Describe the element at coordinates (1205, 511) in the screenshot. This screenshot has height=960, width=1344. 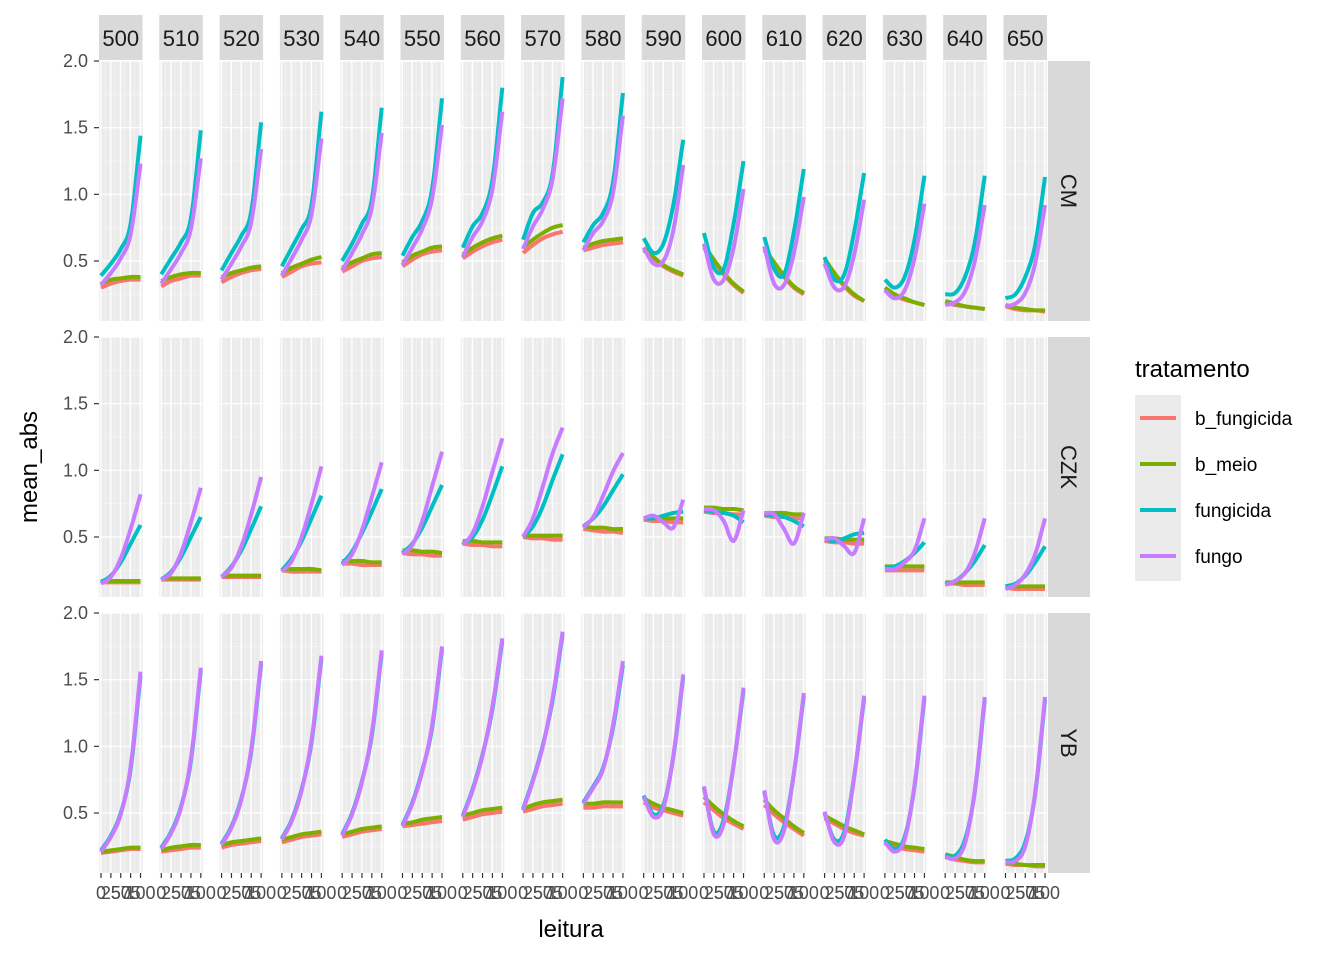
I see `legend-item-fungicida: fungicida` at that location.